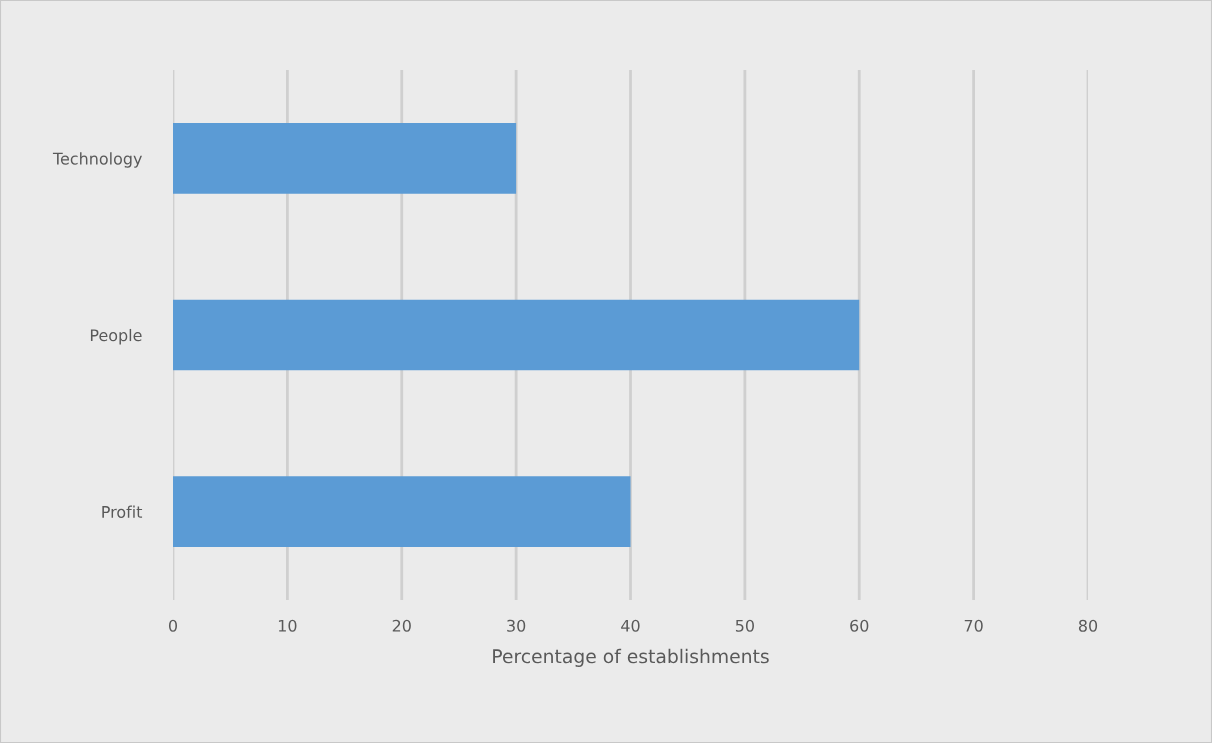  What do you see at coordinates (630, 625) in the screenshot?
I see `x-tick-label: 40` at bounding box center [630, 625].